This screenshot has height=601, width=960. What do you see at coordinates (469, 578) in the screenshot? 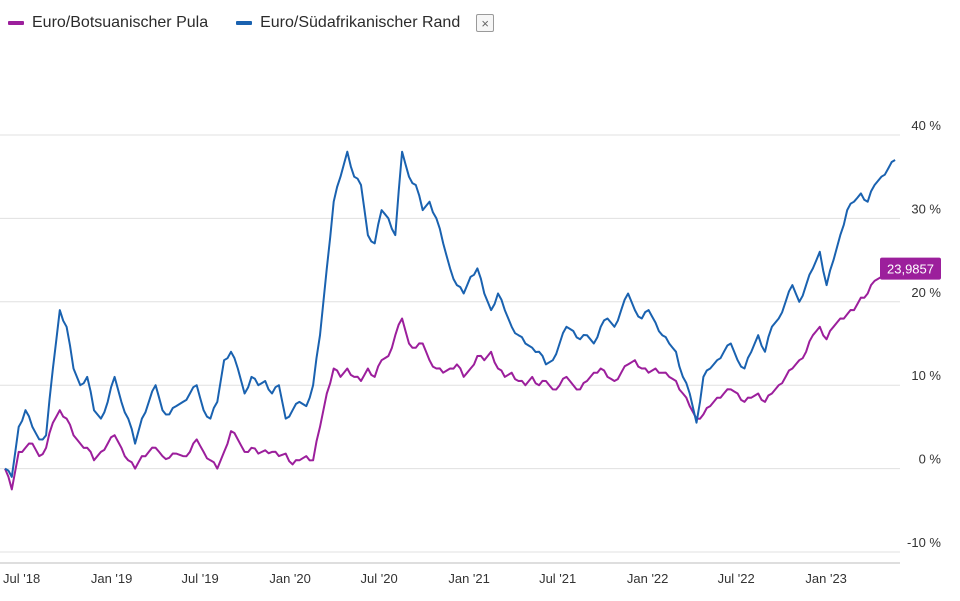
I see `x-tick-label: Jan '21` at bounding box center [469, 578].